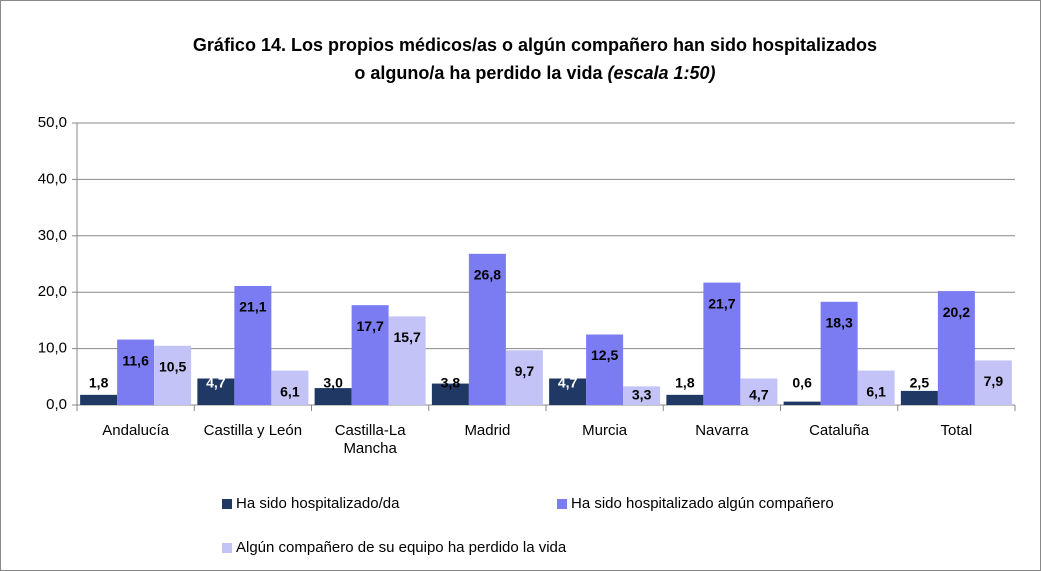  Describe the element at coordinates (172, 366) in the screenshot. I see `value-label: 10,5` at that location.